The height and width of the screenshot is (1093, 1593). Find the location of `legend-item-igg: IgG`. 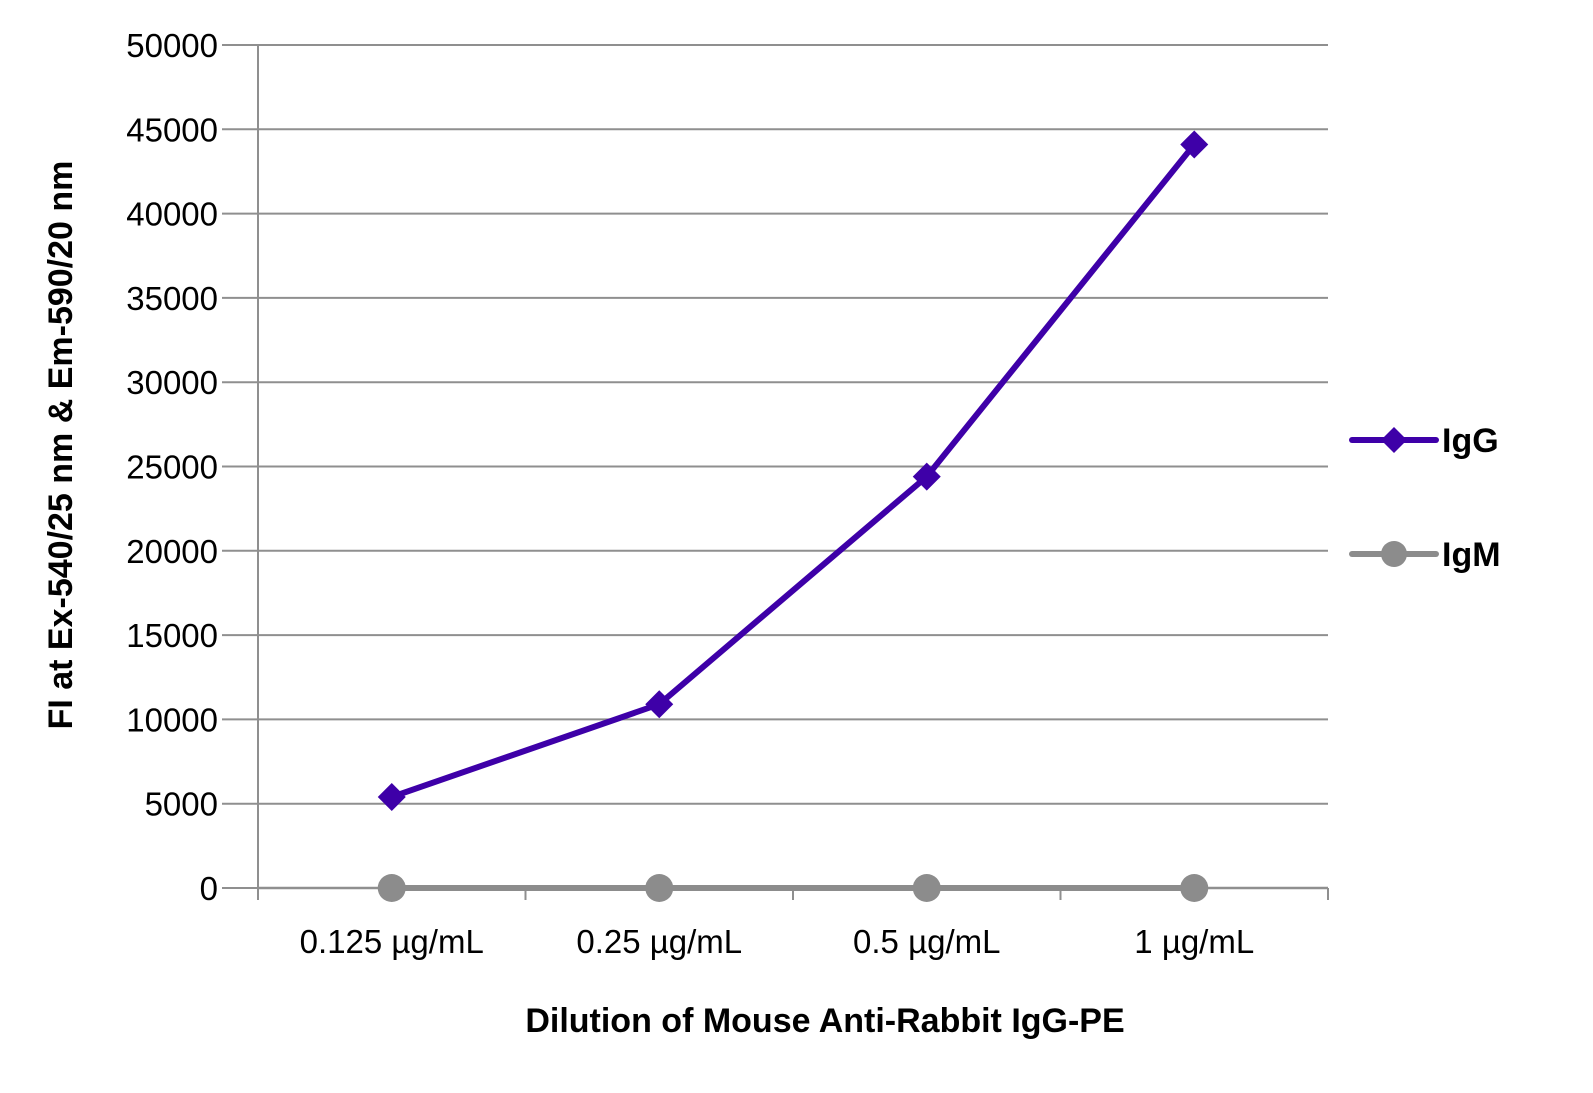

legend-item-igg: IgG is located at coordinates (1424, 441).